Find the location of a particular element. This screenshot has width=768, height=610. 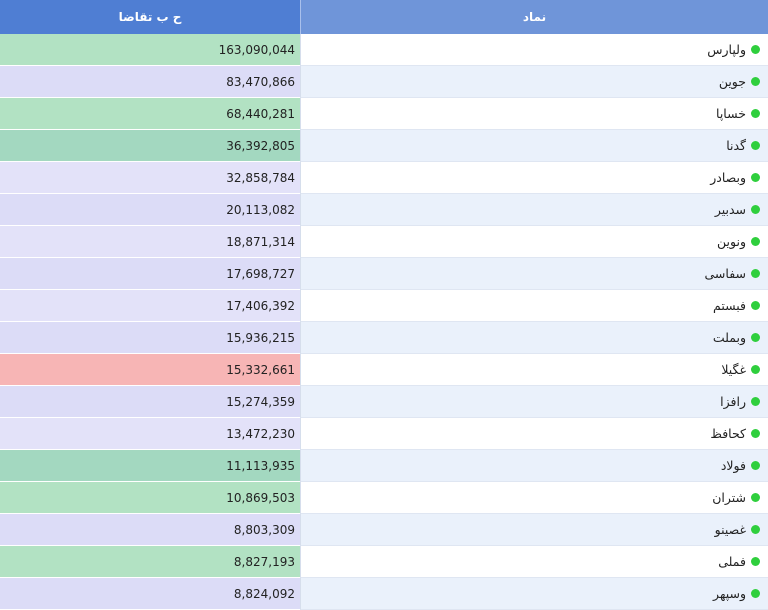

symbol-cell: شتران is located at coordinates (534, 498).